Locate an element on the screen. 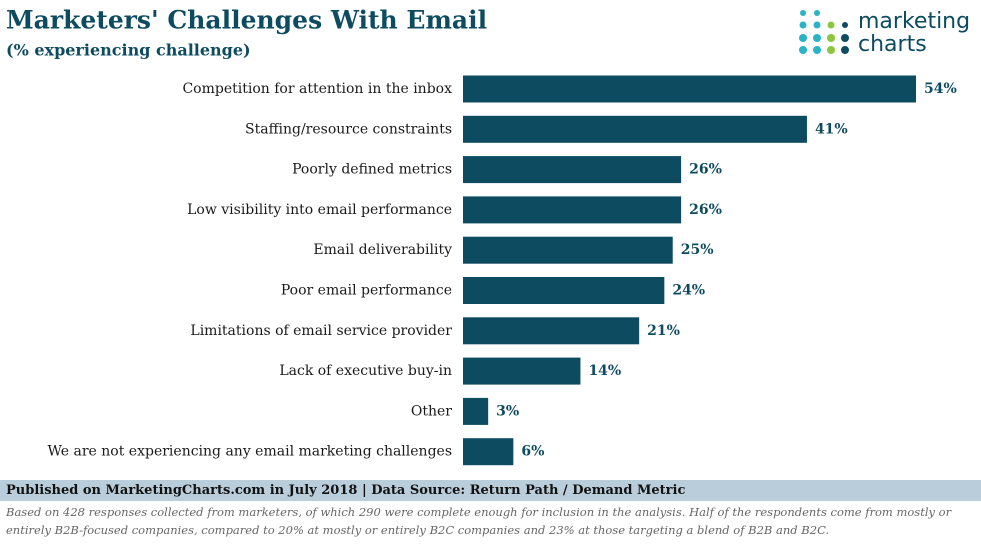 The width and height of the screenshot is (981, 545). value-label: 25% is located at coordinates (697, 250).